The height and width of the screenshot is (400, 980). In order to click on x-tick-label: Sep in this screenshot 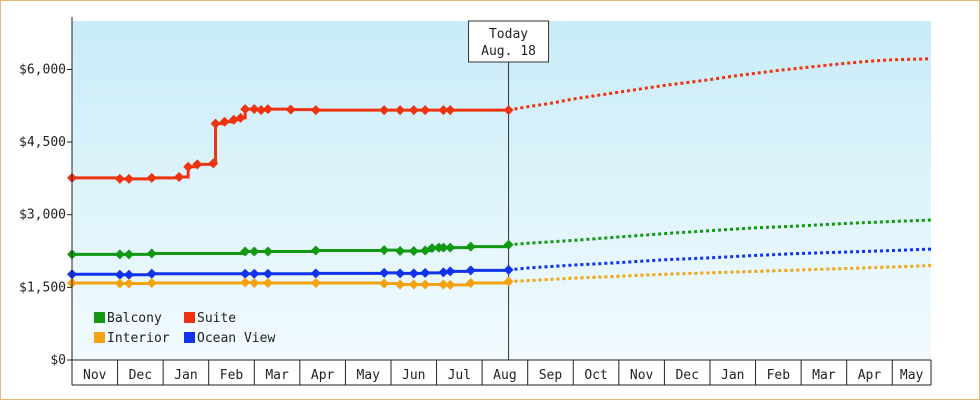, I will do `click(551, 375)`.